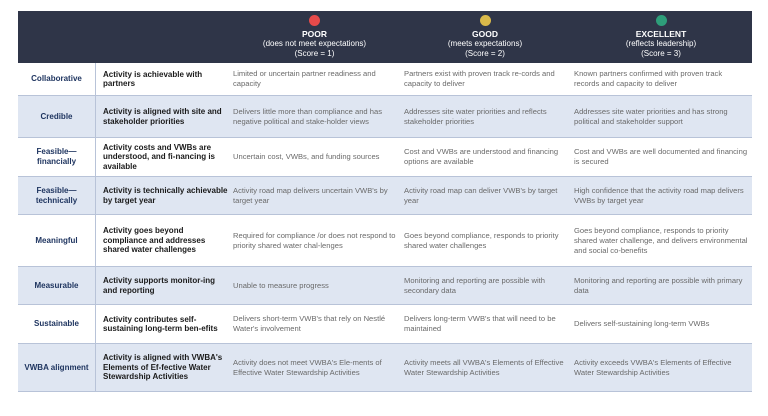 The width and height of the screenshot is (768, 416). I want to click on level-description: (reflects leadership), so click(661, 43).